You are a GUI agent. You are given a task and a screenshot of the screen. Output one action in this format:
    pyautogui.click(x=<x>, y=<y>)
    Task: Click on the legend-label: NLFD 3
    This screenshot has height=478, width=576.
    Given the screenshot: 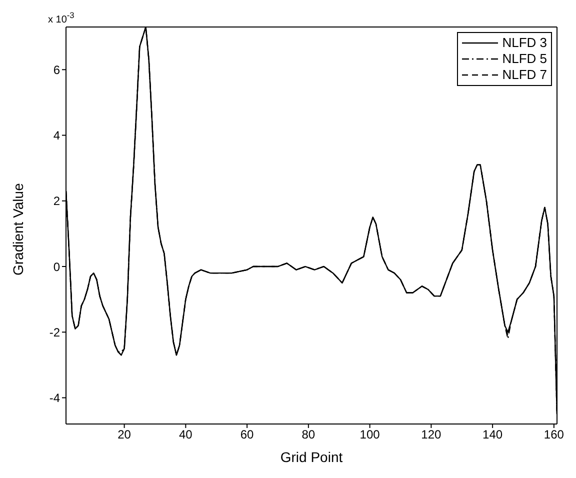 What is the action you would take?
    pyautogui.click(x=524, y=43)
    